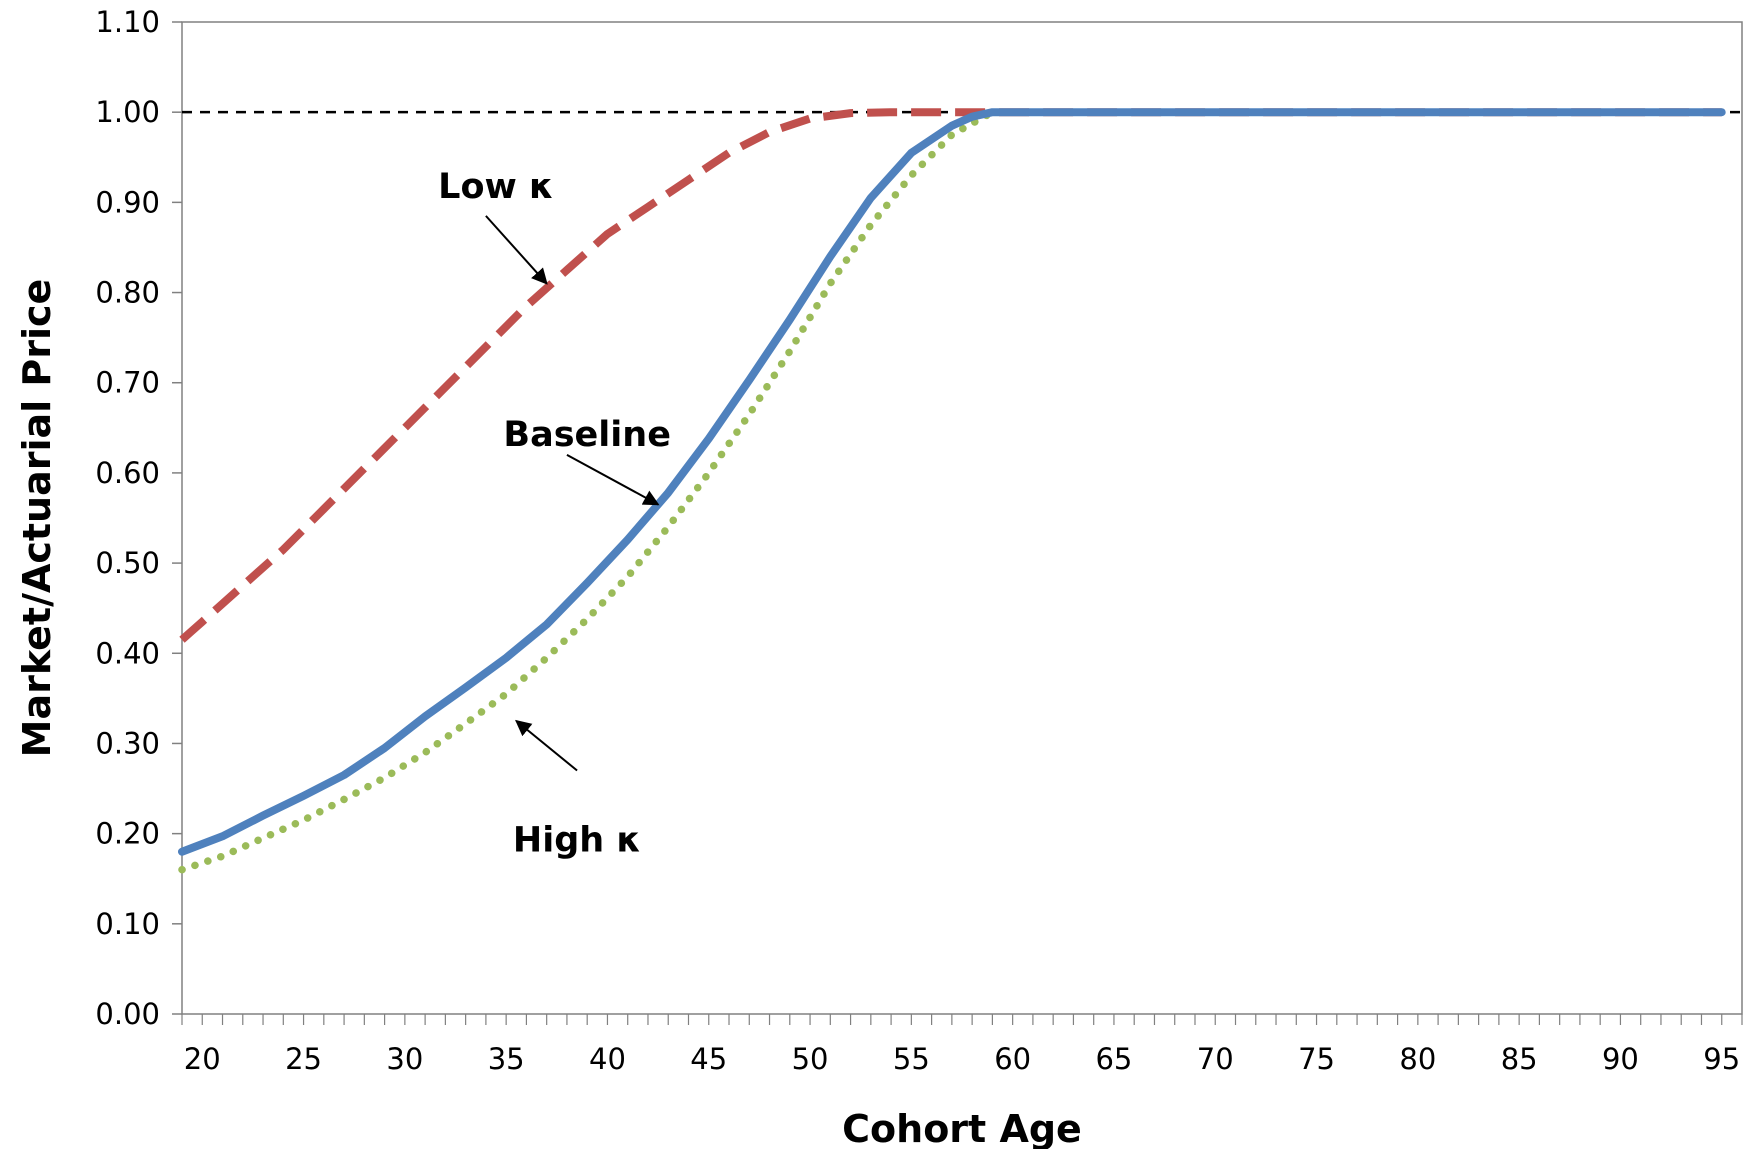 Image resolution: width=1762 pixels, height=1149 pixels. Describe the element at coordinates (404, 1059) in the screenshot. I see `x-tick-label: 30` at that location.